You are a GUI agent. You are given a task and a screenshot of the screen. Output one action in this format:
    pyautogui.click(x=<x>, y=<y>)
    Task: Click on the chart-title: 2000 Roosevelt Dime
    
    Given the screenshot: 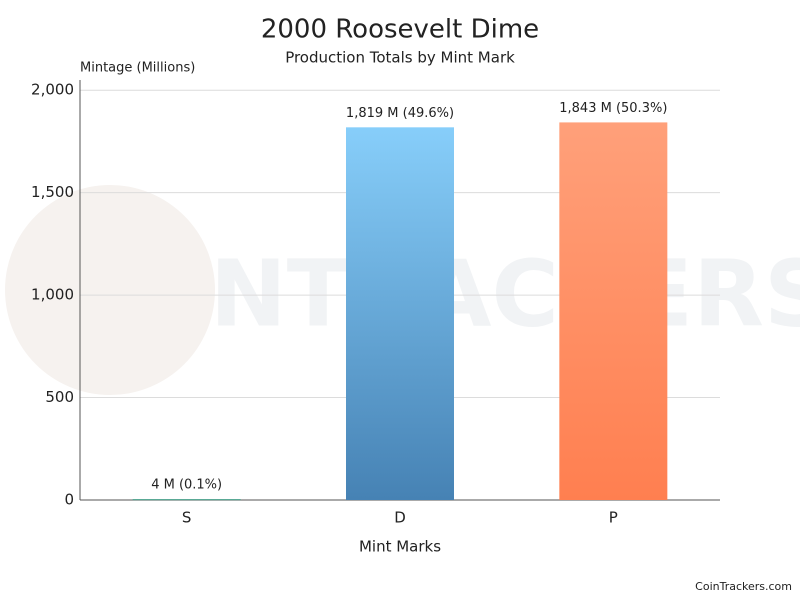 What is the action you would take?
    pyautogui.click(x=400, y=30)
    